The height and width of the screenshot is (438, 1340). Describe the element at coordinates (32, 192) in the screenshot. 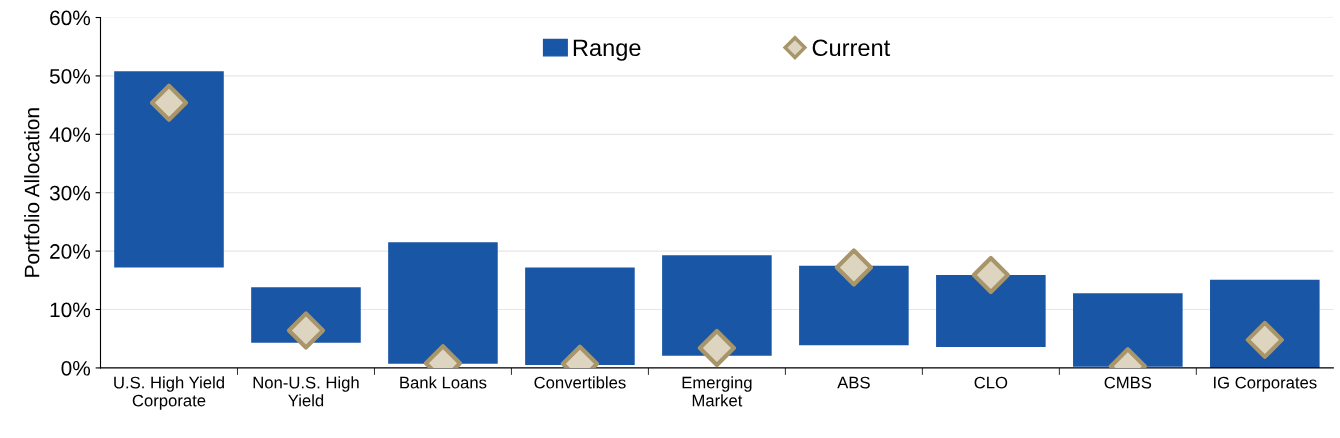

I see `y-axis-title: Portfolio Allocation` at that location.